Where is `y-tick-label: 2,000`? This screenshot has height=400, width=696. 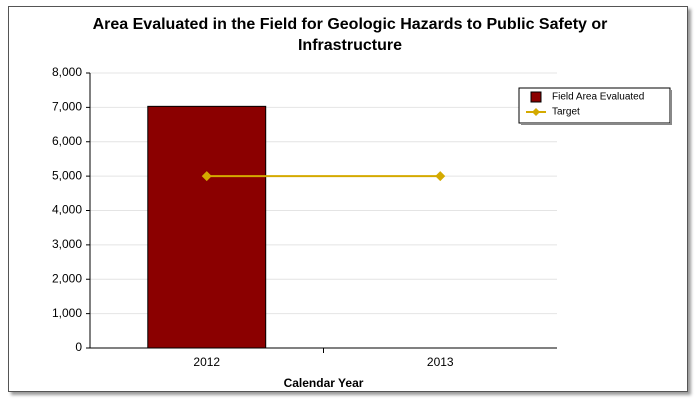 y-tick-label: 2,000 is located at coordinates (67, 278).